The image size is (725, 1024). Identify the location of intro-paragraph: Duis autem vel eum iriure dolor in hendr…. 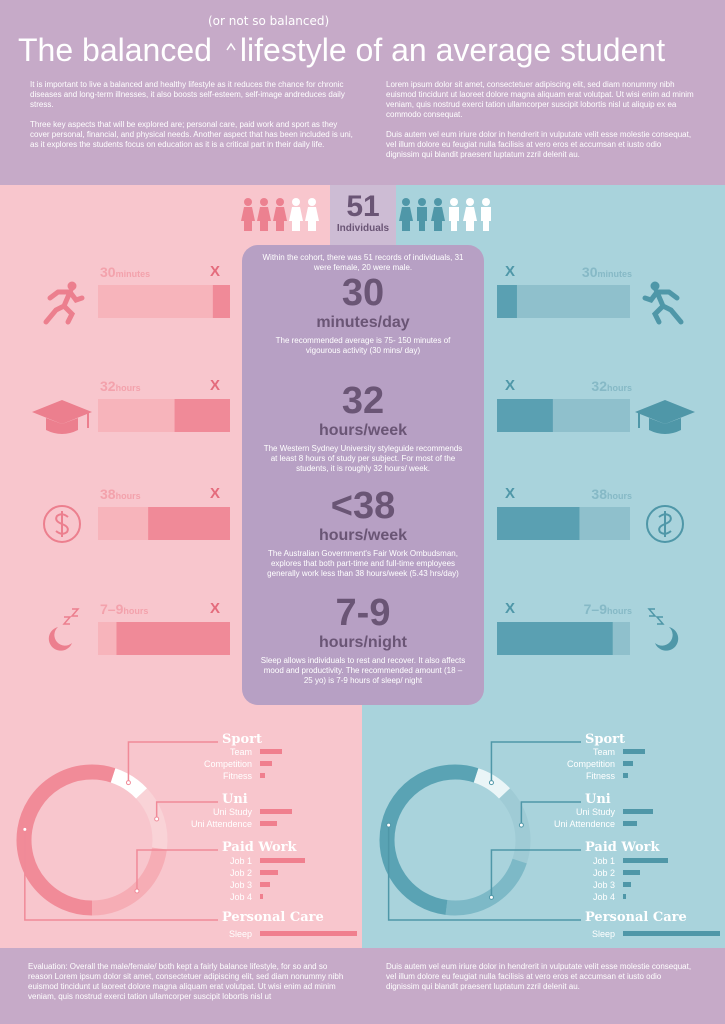
(539, 144).